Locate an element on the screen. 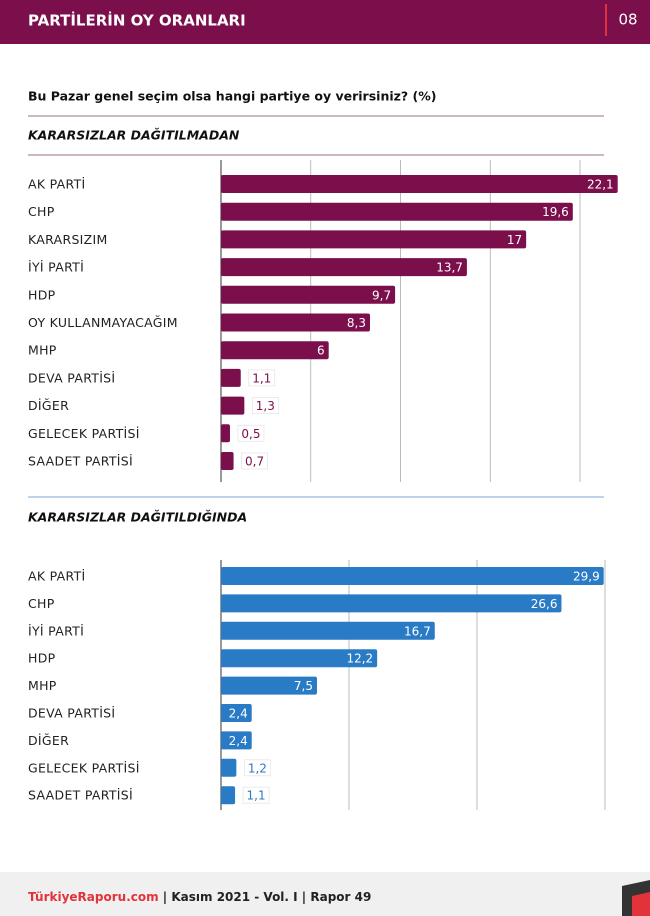 The image size is (650, 916). value-label: 19,6 is located at coordinates (555, 212).